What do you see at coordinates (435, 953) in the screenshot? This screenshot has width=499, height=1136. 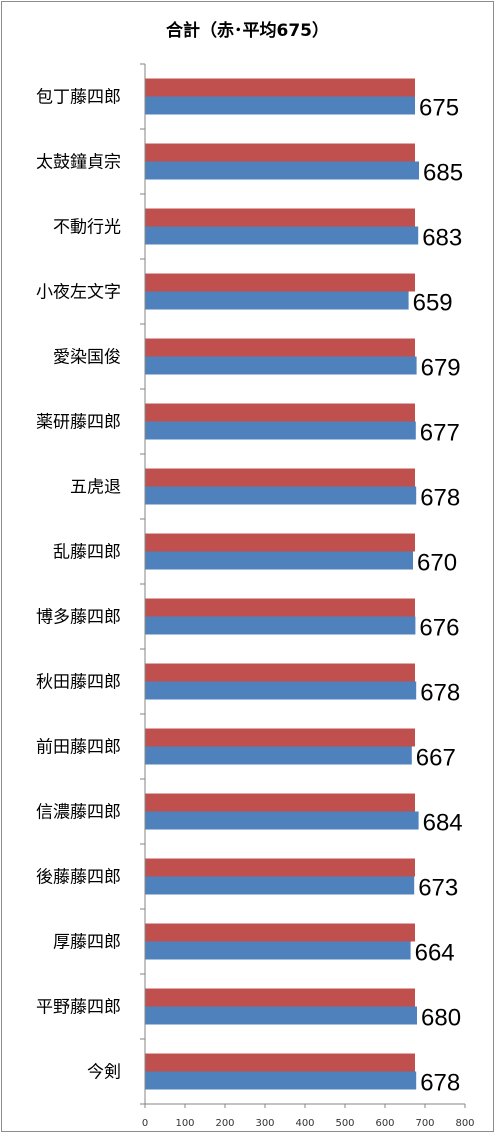 I see `data-label: 664` at bounding box center [435, 953].